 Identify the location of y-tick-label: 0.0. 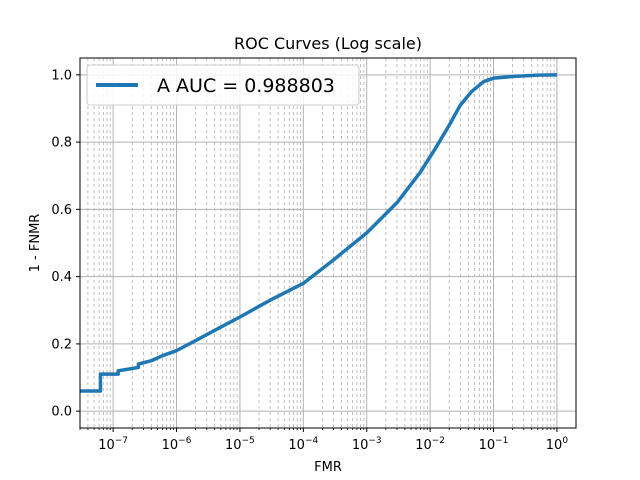
(61, 412).